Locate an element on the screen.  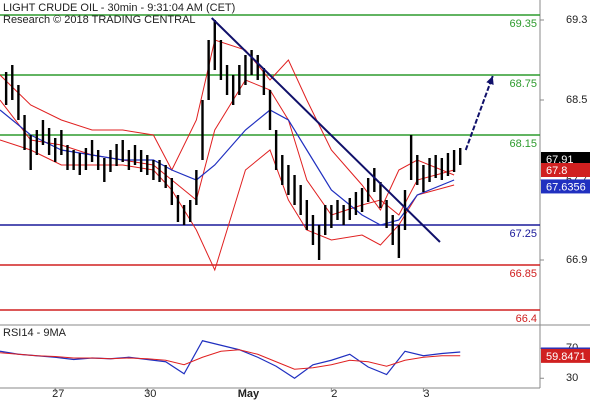
indicator-line is located at coordinates (230, 359).